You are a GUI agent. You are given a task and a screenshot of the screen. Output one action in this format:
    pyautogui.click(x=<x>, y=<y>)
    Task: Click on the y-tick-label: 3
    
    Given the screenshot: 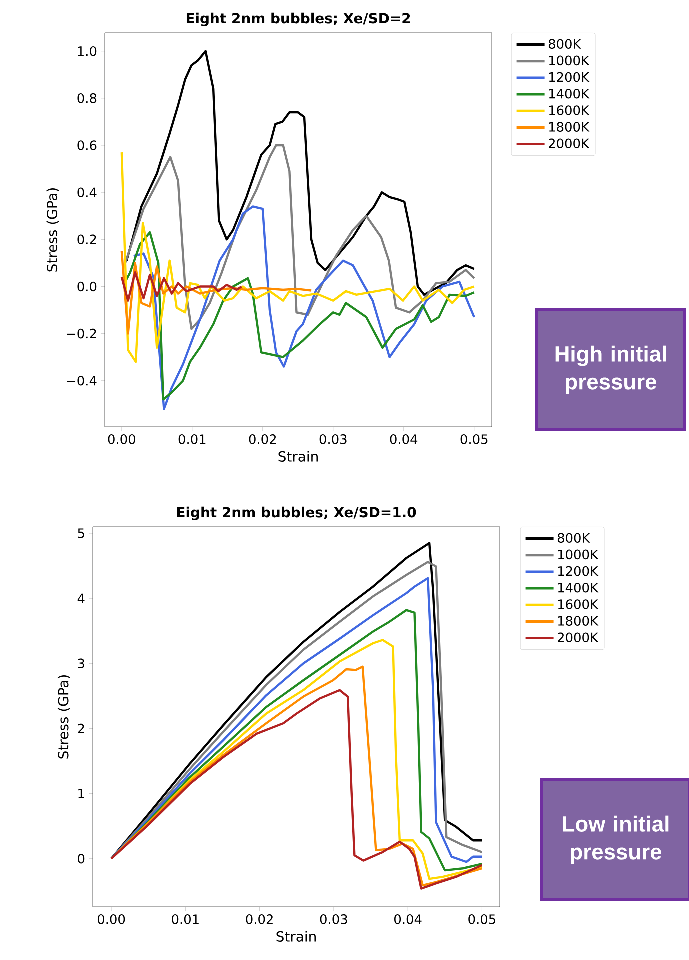 What is the action you would take?
    pyautogui.click(x=81, y=663)
    